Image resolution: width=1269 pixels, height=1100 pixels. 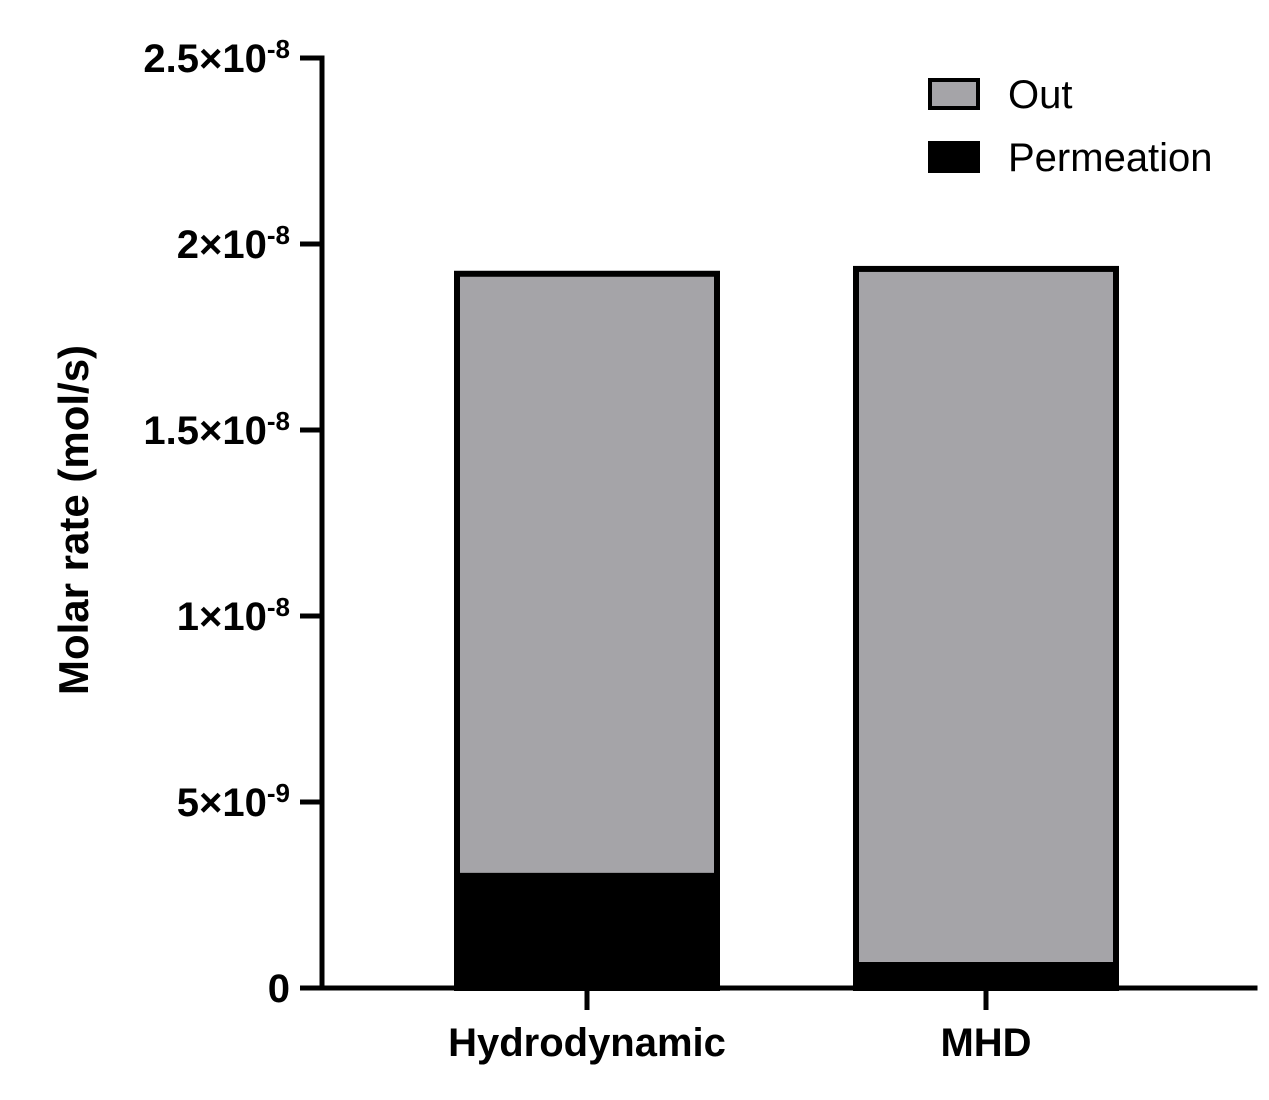 What do you see at coordinates (587, 1043) in the screenshot?
I see `x-tick-label: Hydrodynamic` at bounding box center [587, 1043].